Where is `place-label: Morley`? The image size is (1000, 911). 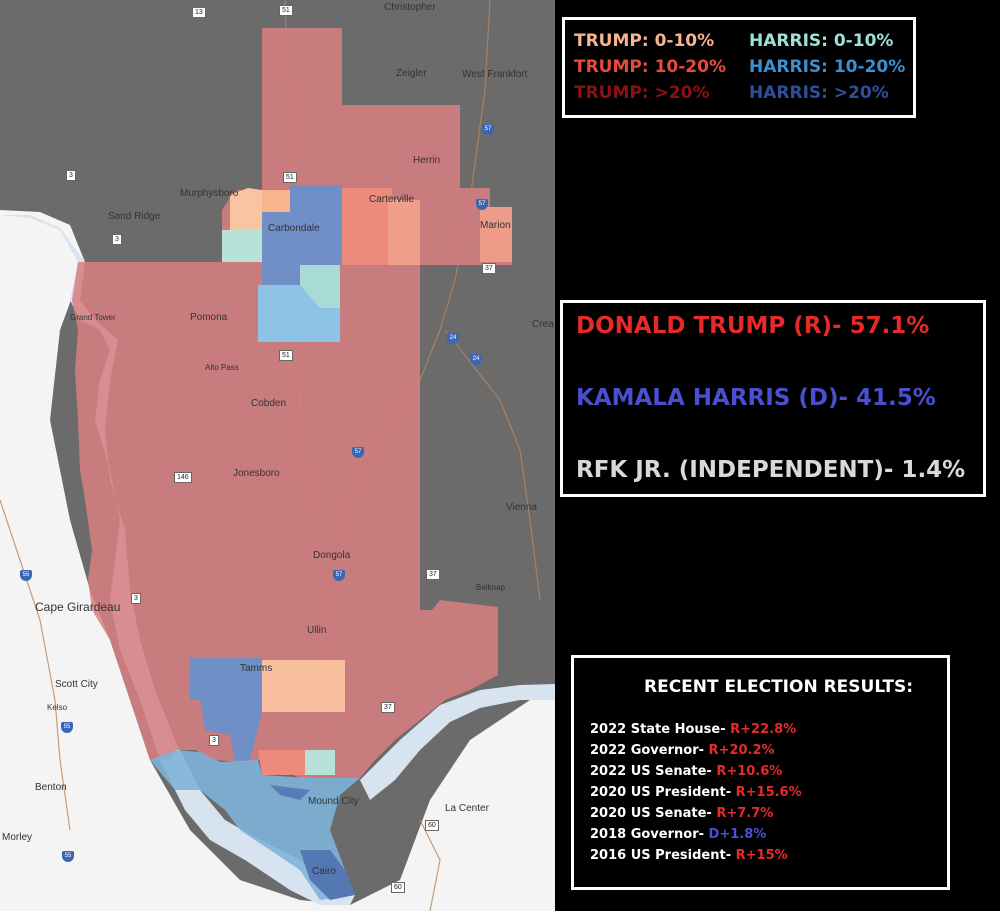 place-label: Morley is located at coordinates (17, 837).